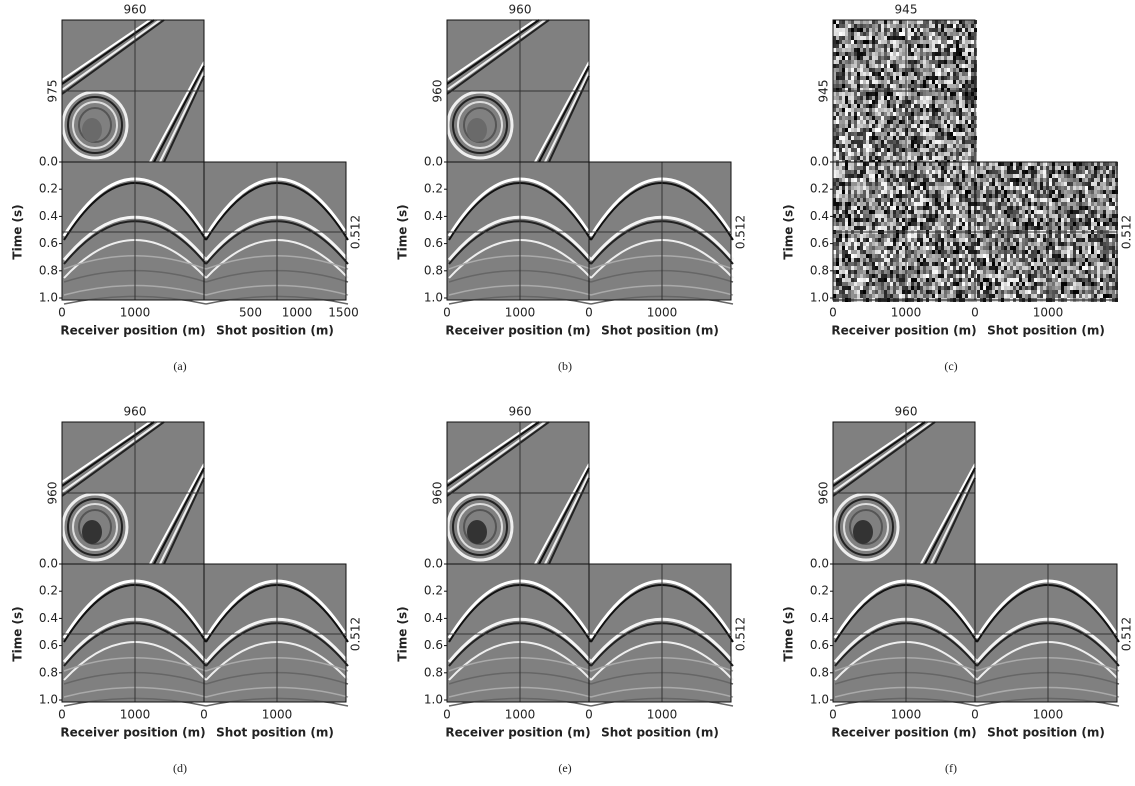  Describe the element at coordinates (48, 270) in the screenshot. I see `y-tick-label: 0.8` at that location.